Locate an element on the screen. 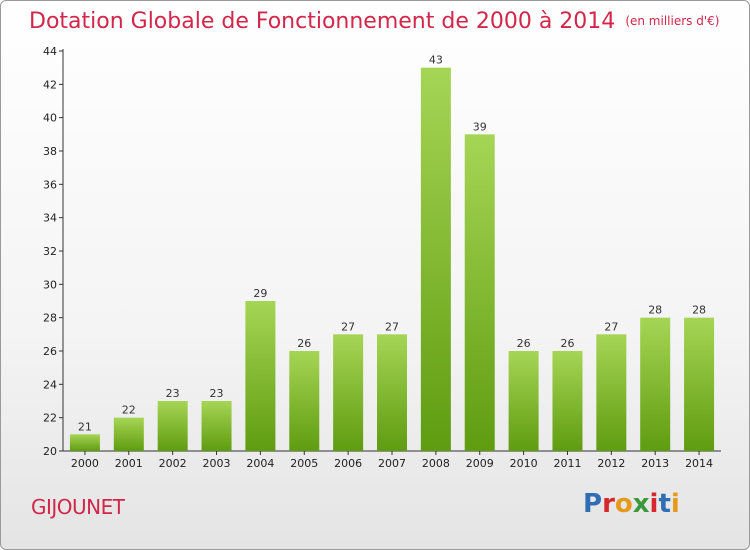 This screenshot has height=550, width=750. y-tick-label: 28 is located at coordinates (50, 318).